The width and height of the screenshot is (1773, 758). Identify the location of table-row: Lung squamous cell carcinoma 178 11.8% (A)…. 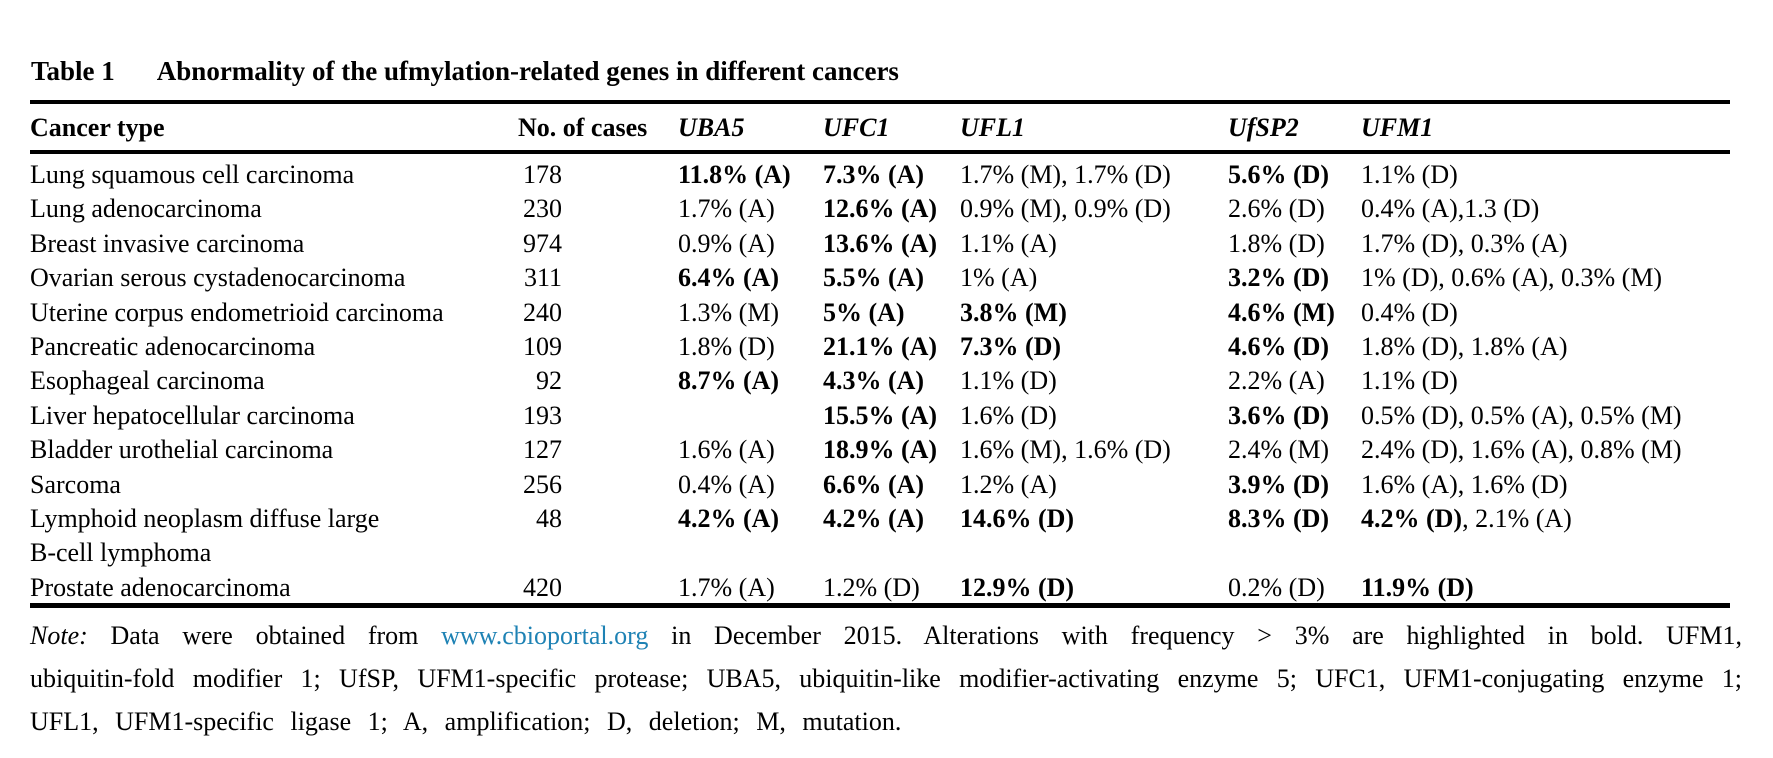
(886, 175).